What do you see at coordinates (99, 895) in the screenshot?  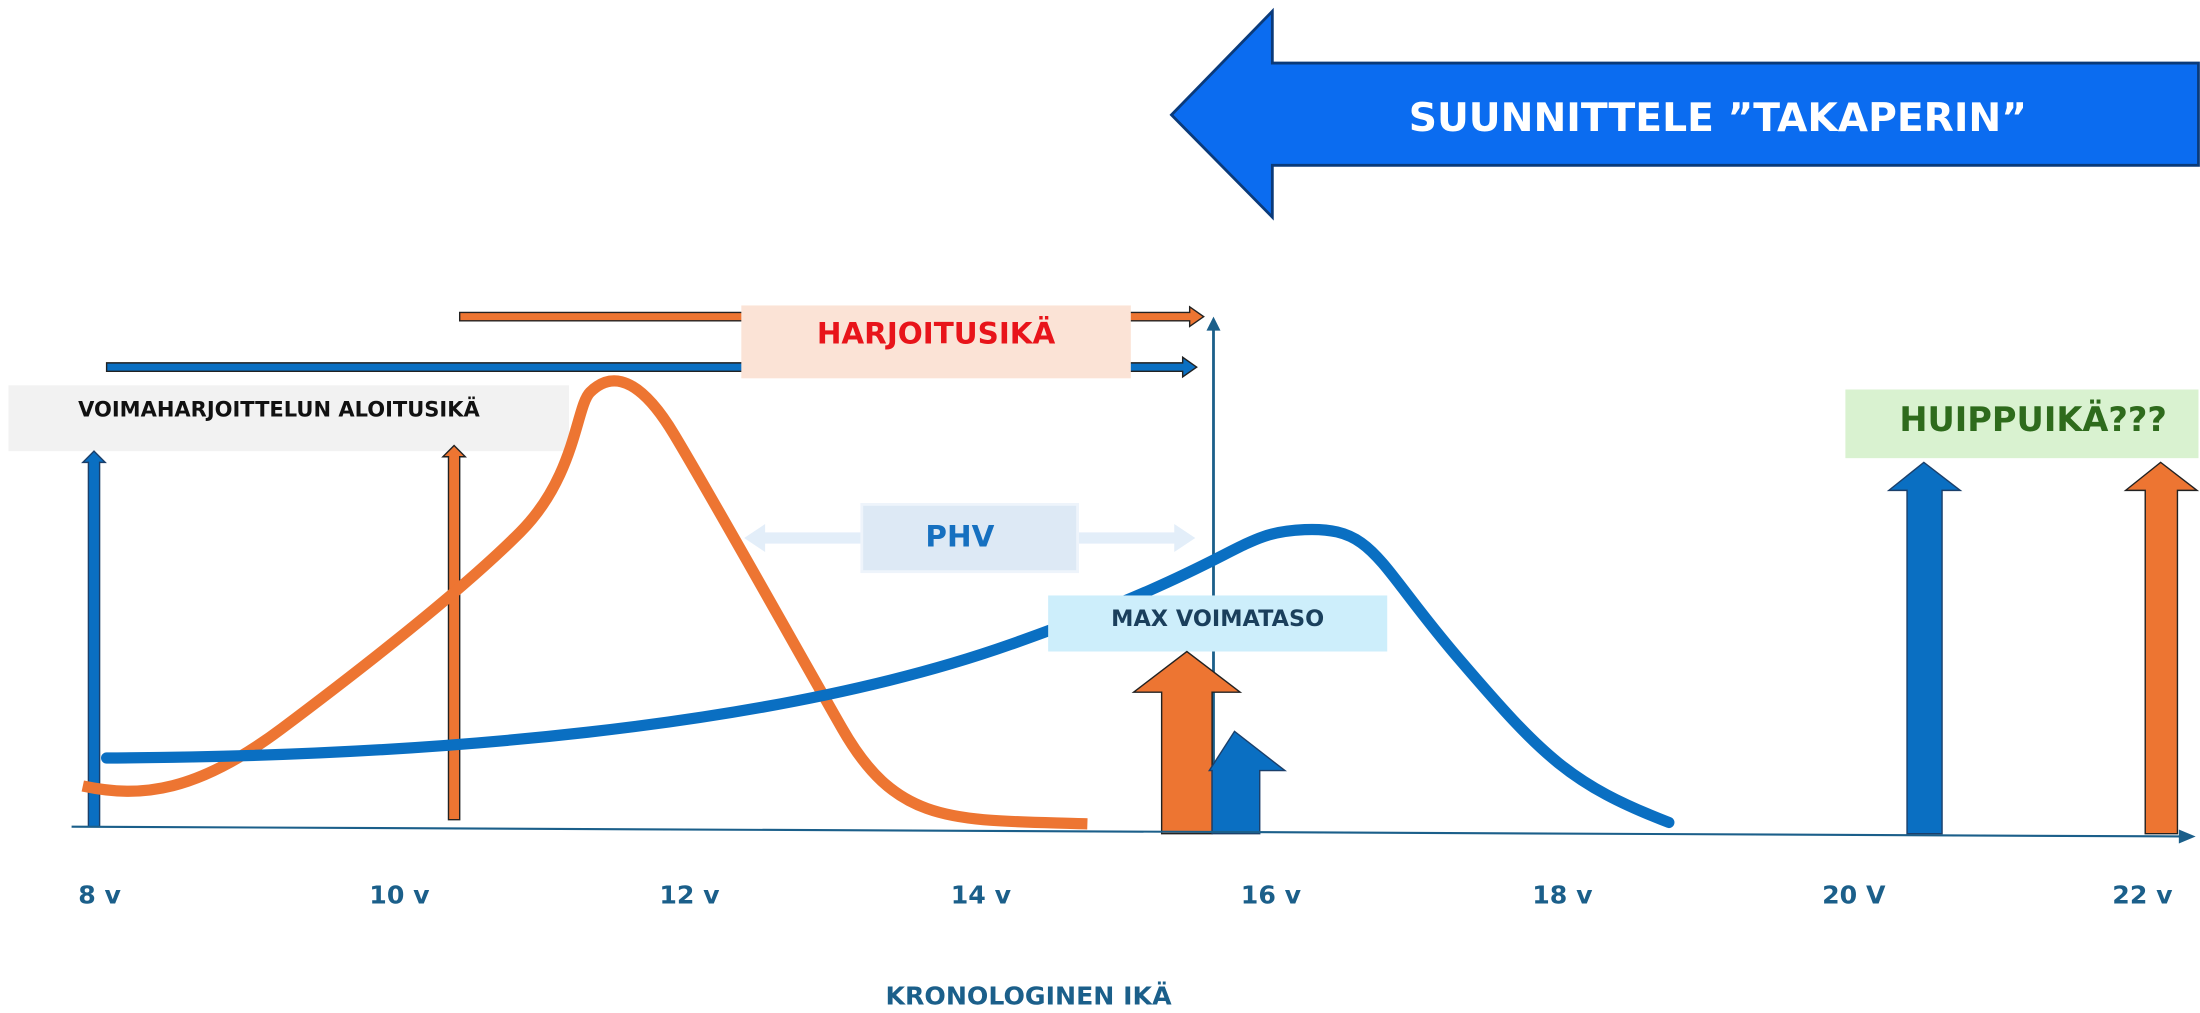 I see `x-tick-label: 8 v` at bounding box center [99, 895].